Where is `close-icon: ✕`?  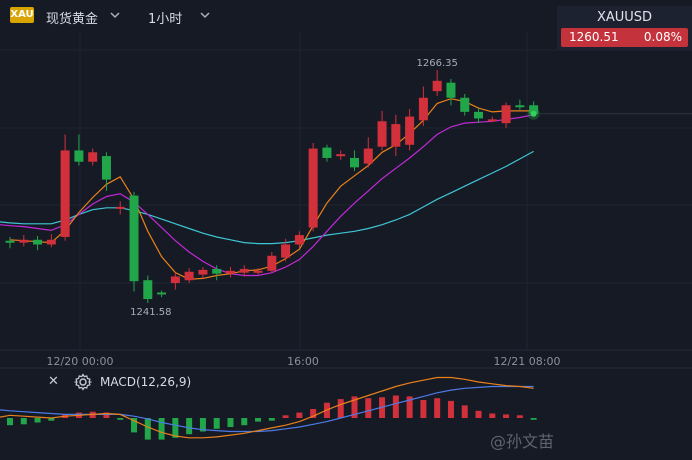
close-icon: ✕ is located at coordinates (53, 381).